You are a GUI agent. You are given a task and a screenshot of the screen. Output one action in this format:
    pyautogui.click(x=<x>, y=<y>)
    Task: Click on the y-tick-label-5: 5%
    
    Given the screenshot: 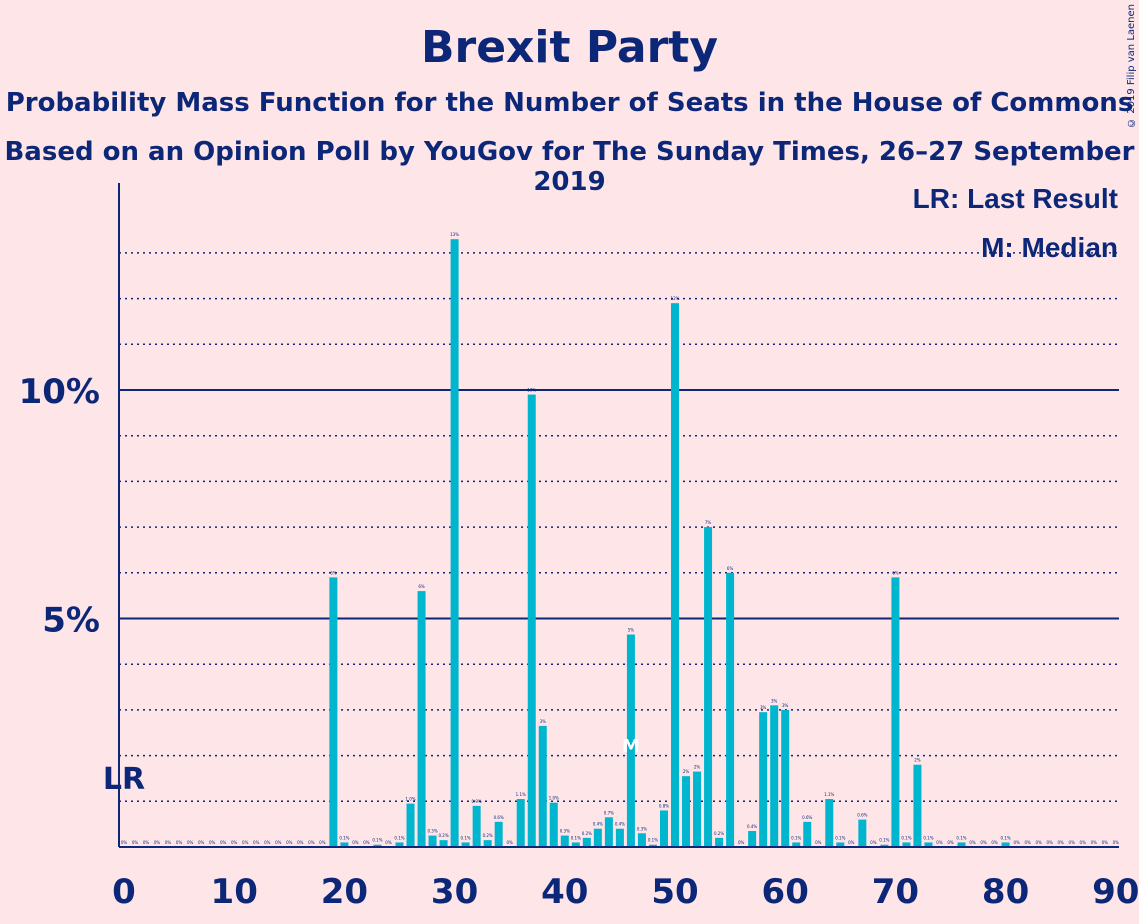 What is the action you would take?
    pyautogui.click(x=71, y=621)
    